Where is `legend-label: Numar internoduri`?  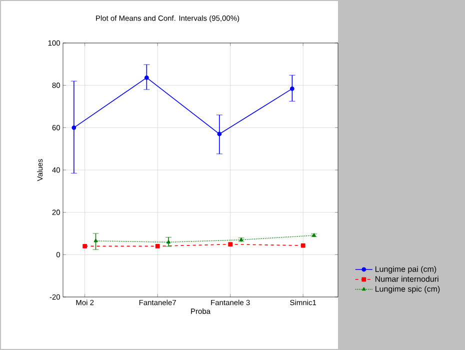 legend-label: Numar internoduri is located at coordinates (406, 279).